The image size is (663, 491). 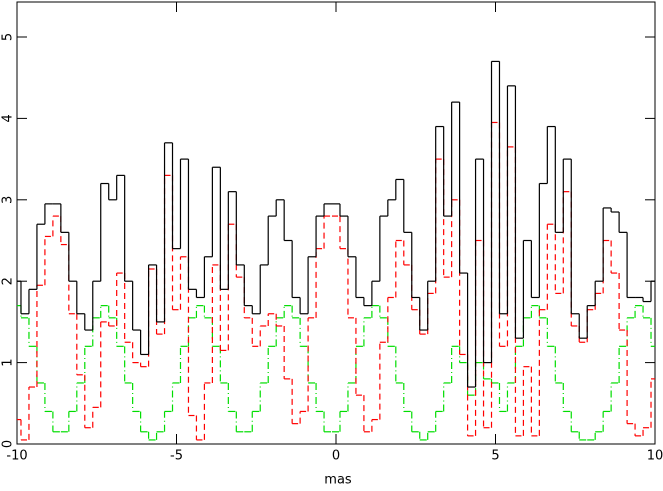 I want to click on x-tick-label: 10, so click(x=655, y=456).